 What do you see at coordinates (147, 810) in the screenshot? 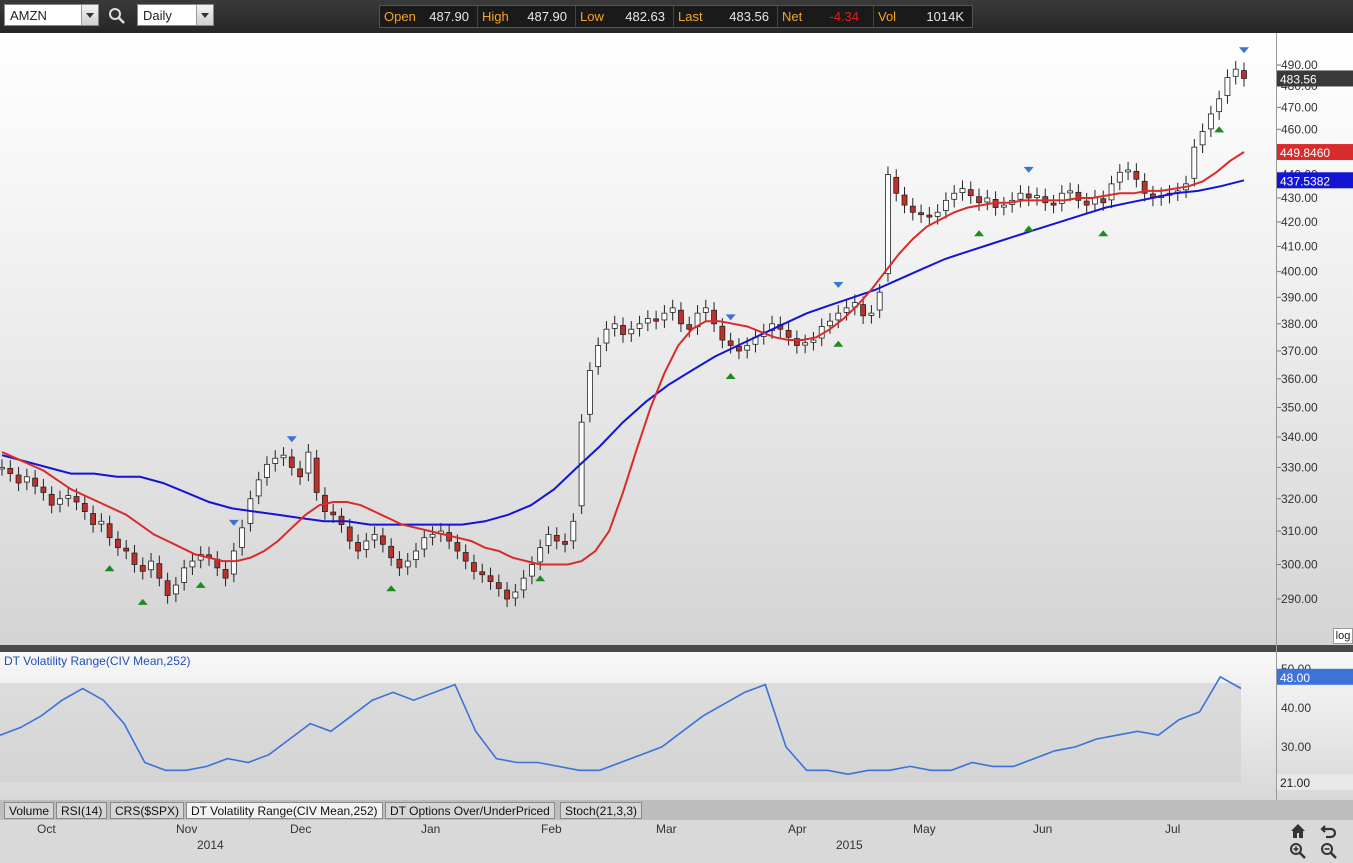
I see `tab-crs: CRS($SPX)` at bounding box center [147, 810].